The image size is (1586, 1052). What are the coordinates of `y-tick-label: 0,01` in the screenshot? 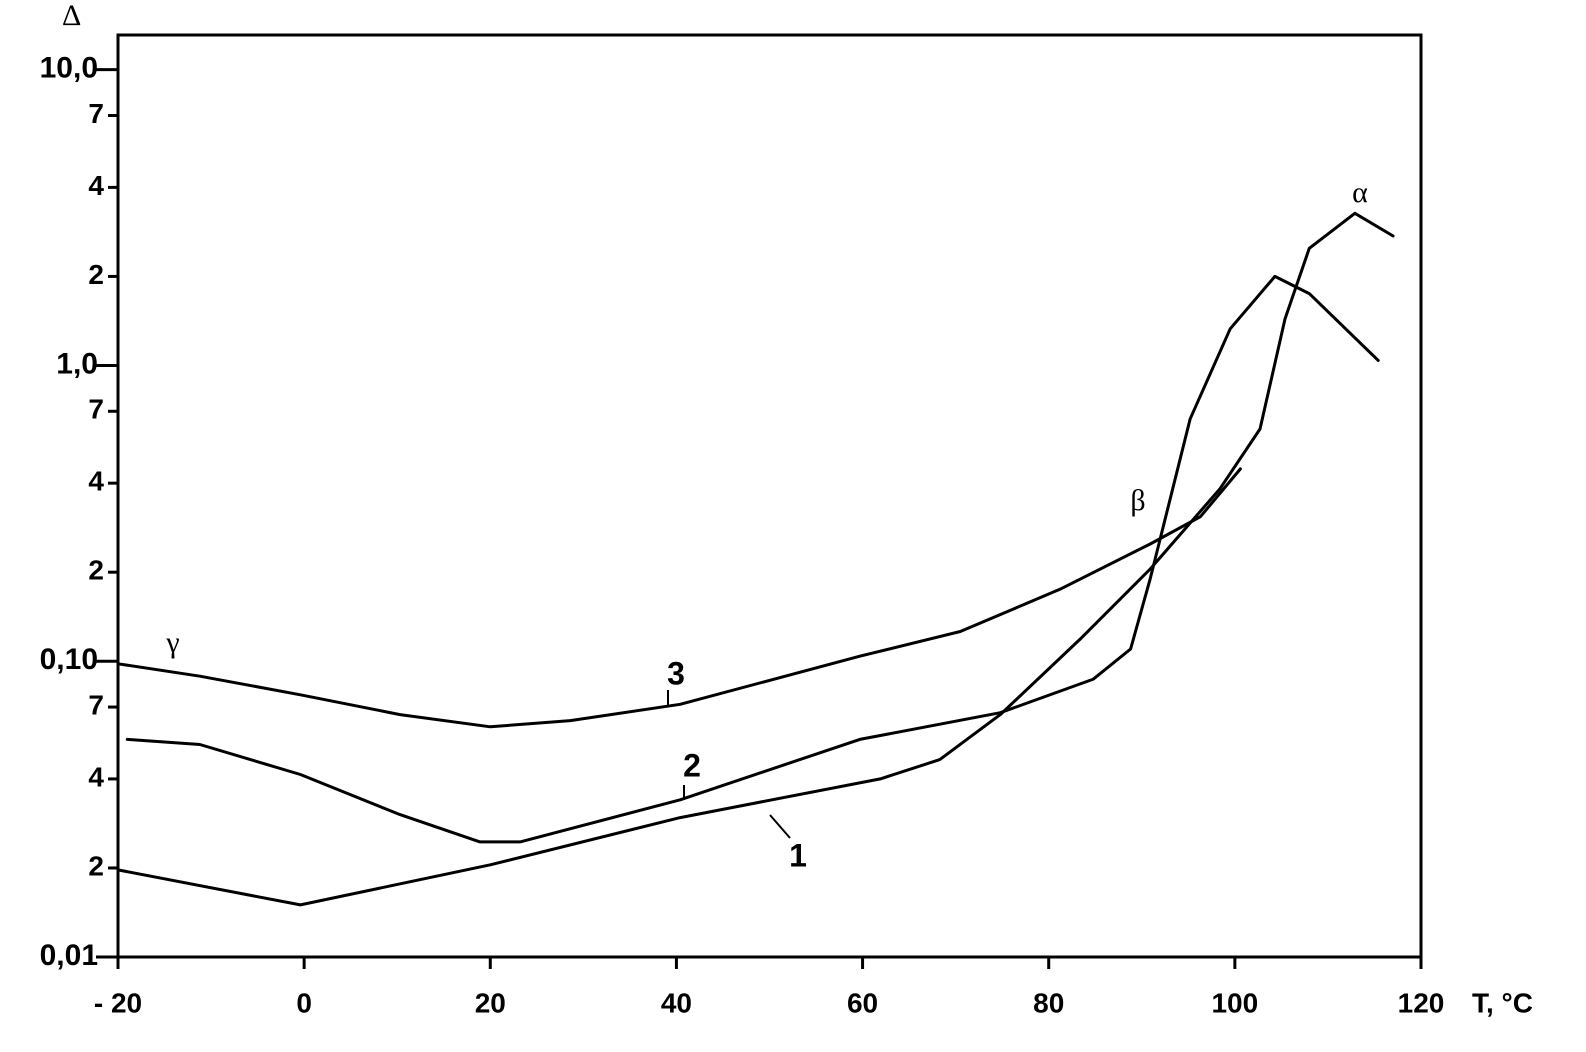 It's located at (69, 955).